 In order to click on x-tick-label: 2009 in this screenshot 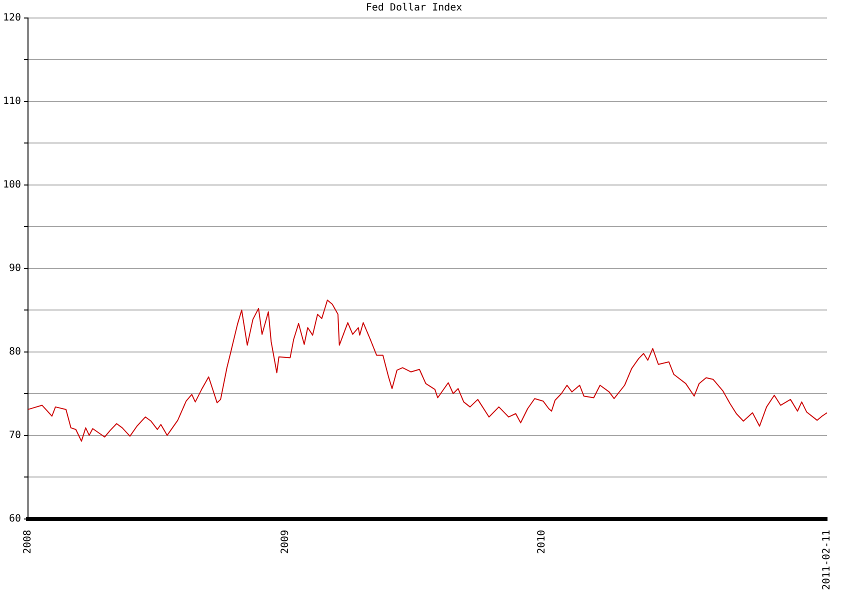, I will do `click(285, 542)`.